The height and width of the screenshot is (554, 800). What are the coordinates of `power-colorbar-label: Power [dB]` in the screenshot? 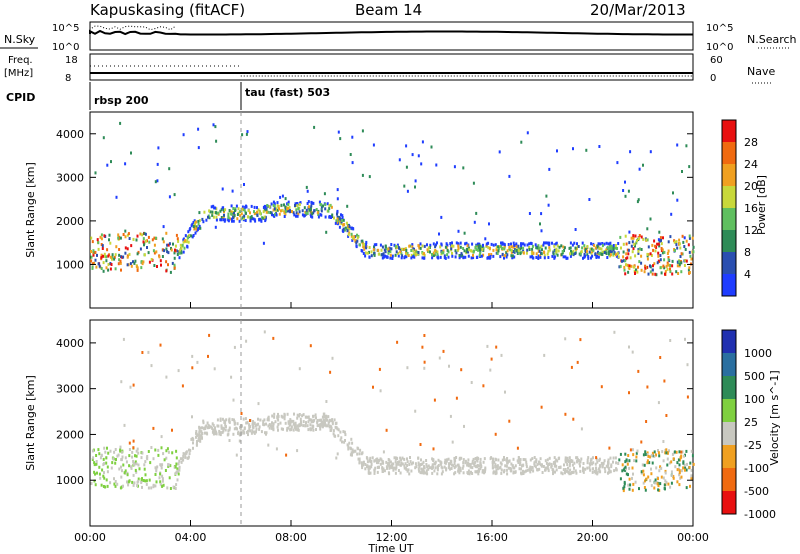 It's located at (761, 205).